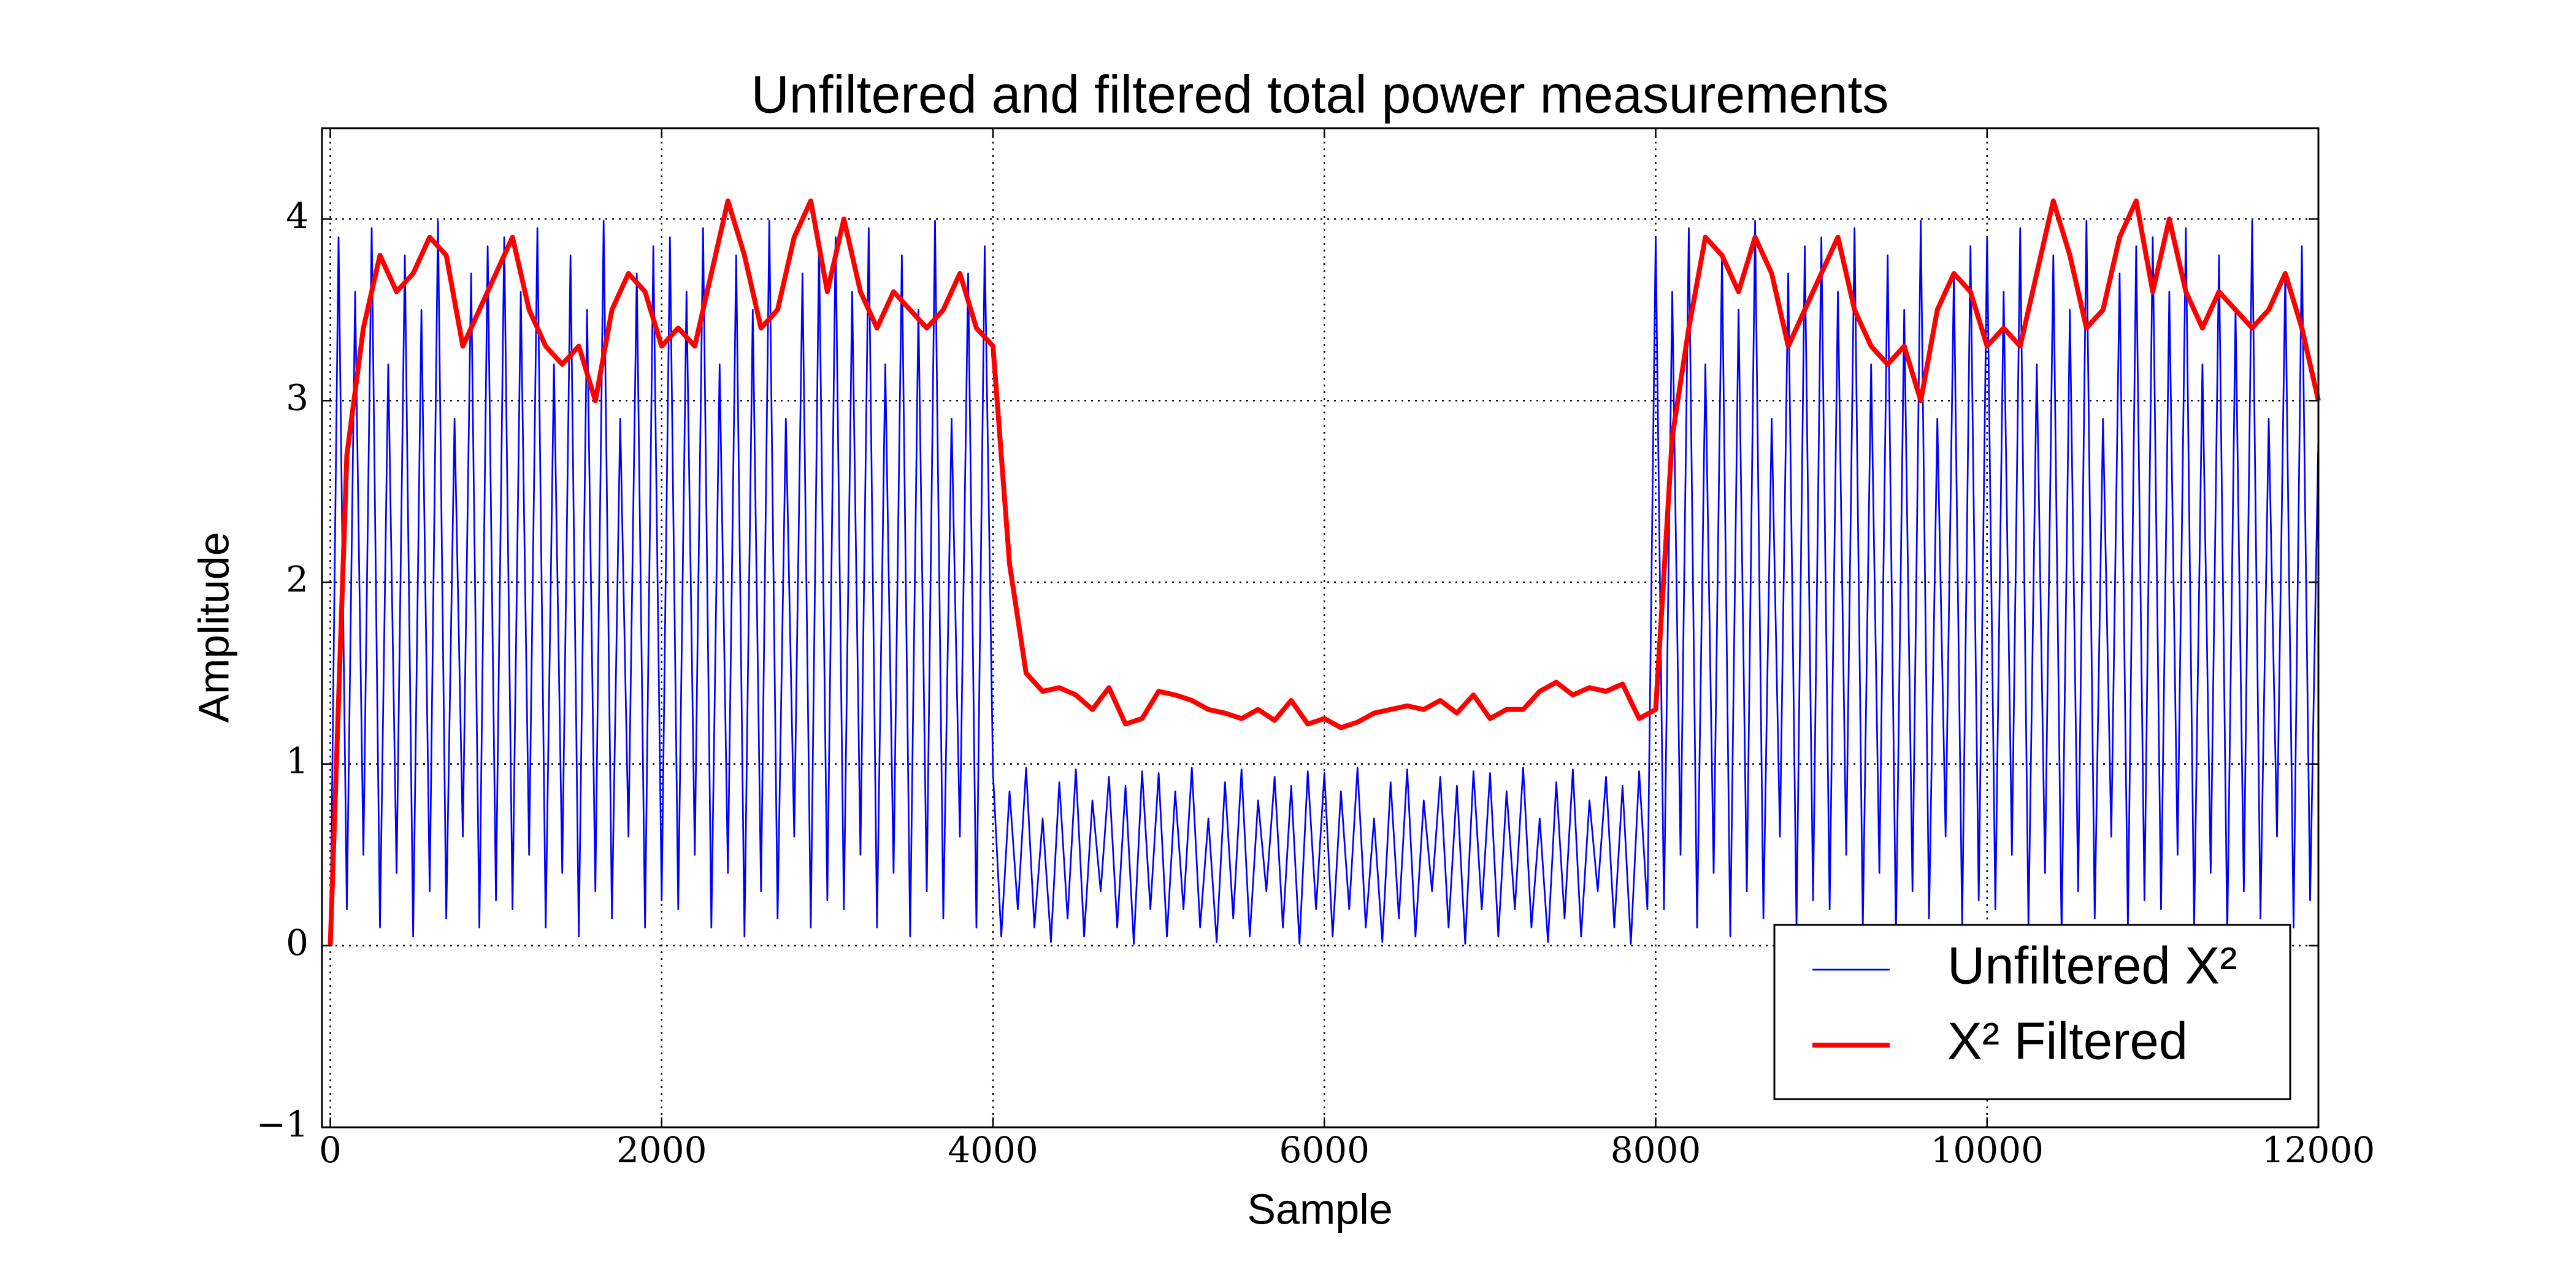  Describe the element at coordinates (297, 579) in the screenshot. I see `y-tick-label: 2` at that location.